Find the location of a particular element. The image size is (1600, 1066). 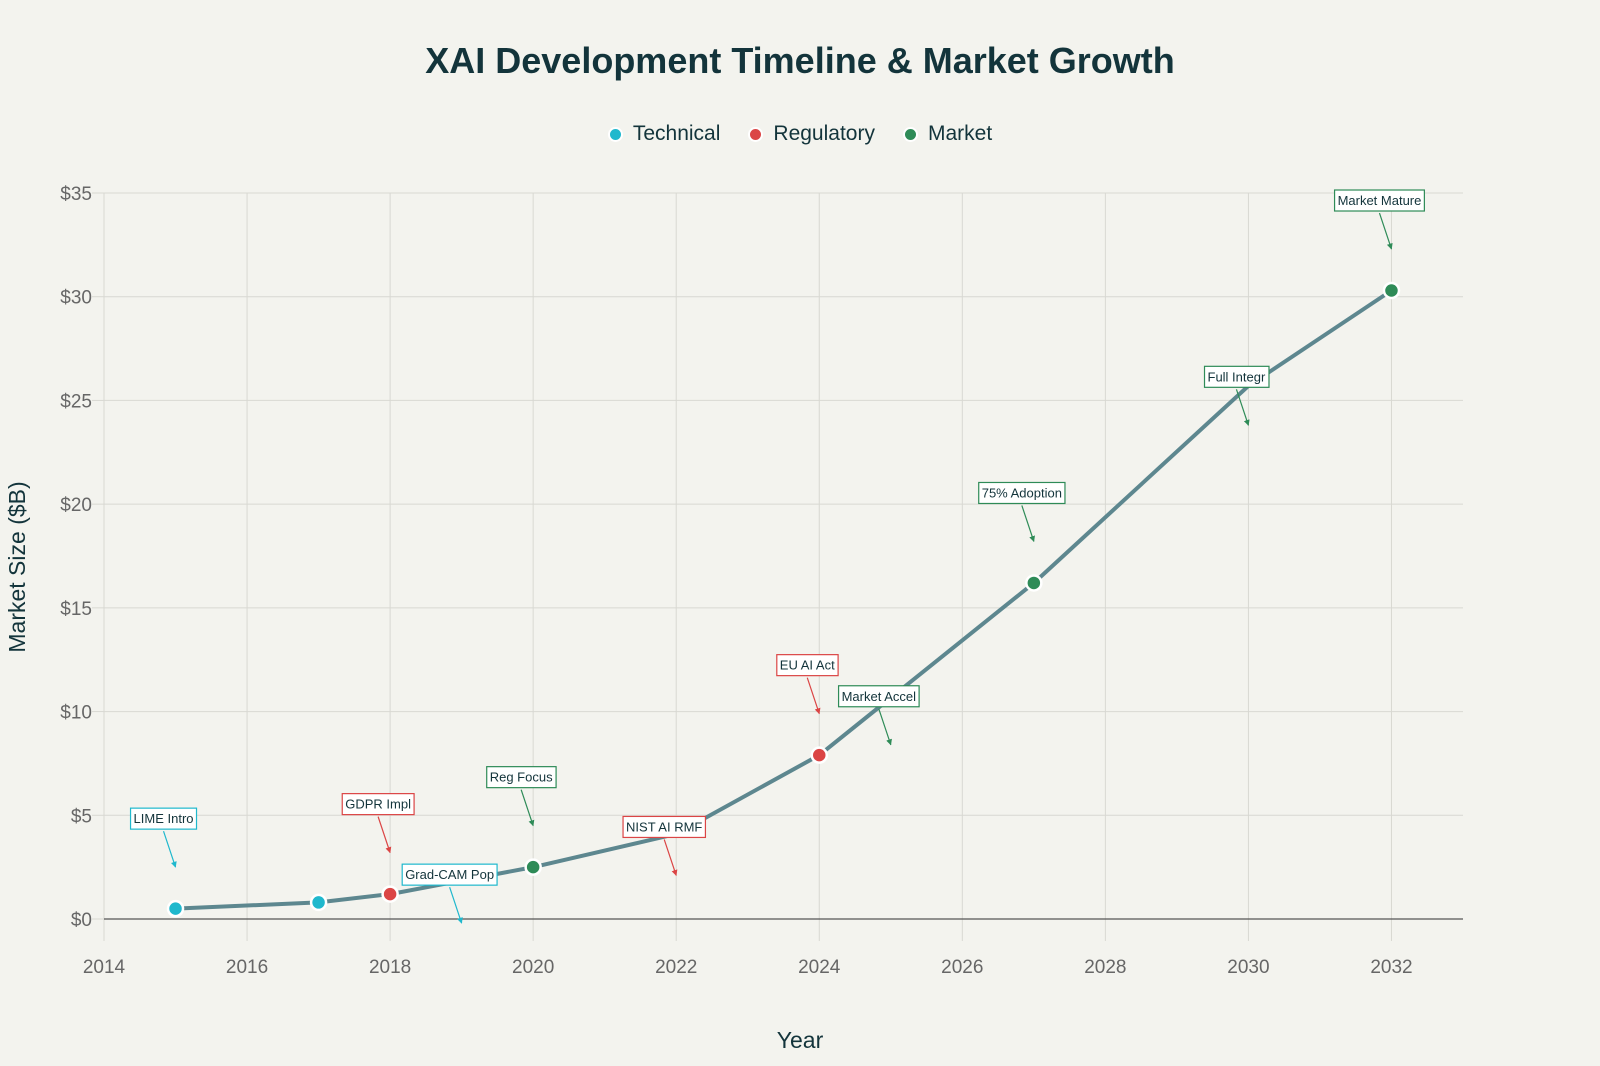

y-tick-label: $0 is located at coordinates (81, 920).